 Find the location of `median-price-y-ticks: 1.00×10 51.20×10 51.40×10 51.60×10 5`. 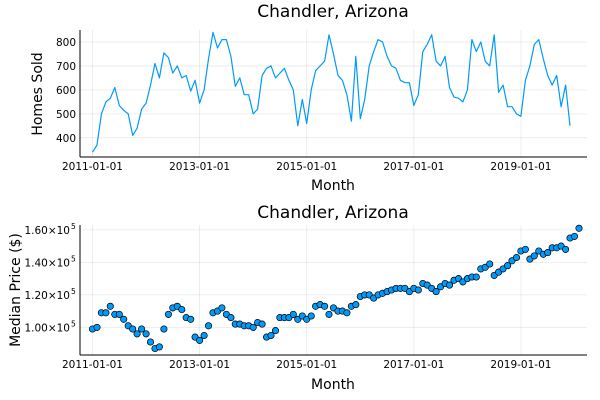

median-price-y-ticks: 1.00×10 51.20×10 51.40×10 51.60×10 5 is located at coordinates (50, 278).